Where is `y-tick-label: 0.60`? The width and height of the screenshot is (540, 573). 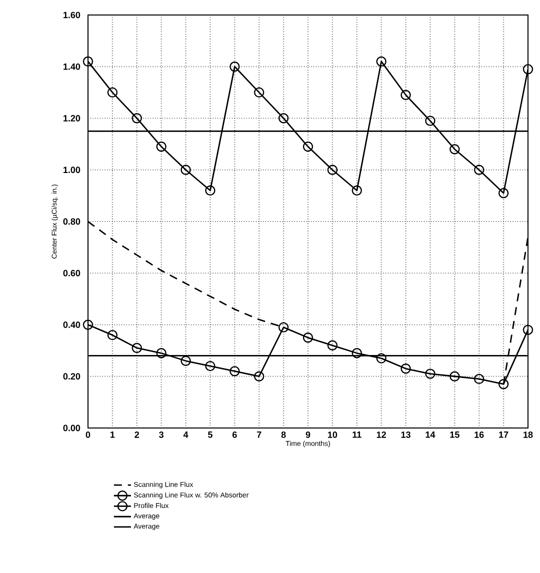
y-tick-label: 0.60 is located at coordinates (71, 273).